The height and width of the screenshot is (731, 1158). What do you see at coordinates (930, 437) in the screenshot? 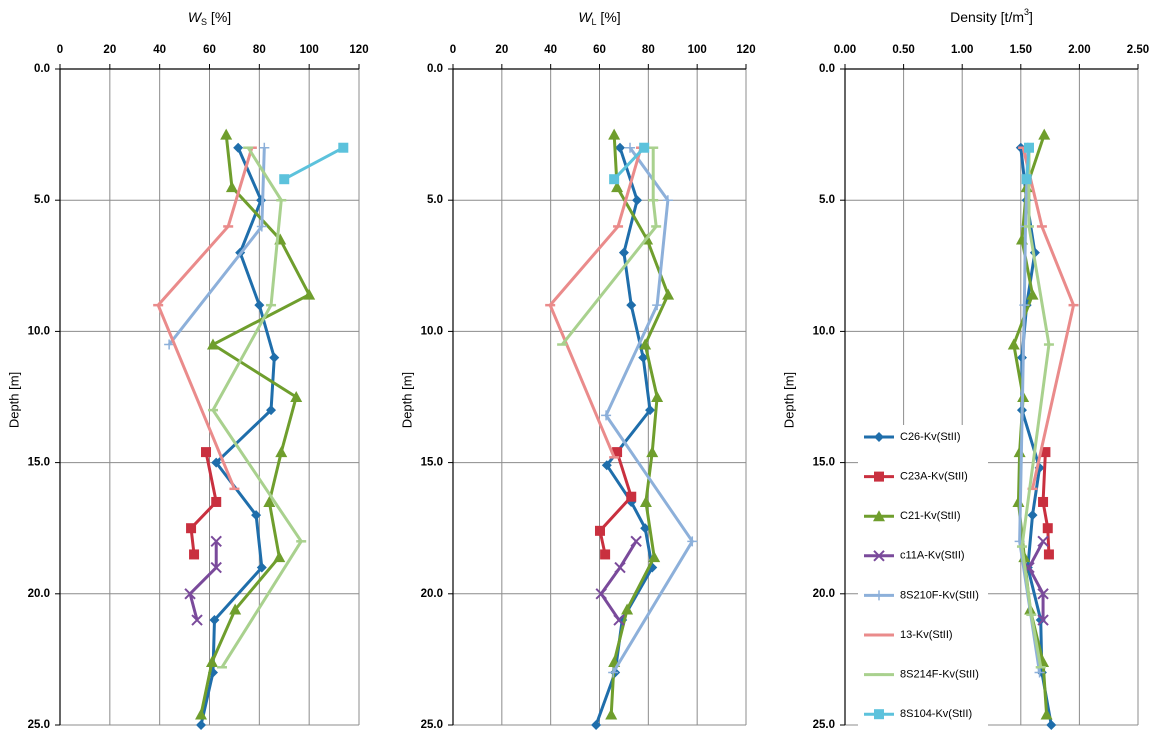
I see `legend-label: C26-Kv(StII)` at bounding box center [930, 437].